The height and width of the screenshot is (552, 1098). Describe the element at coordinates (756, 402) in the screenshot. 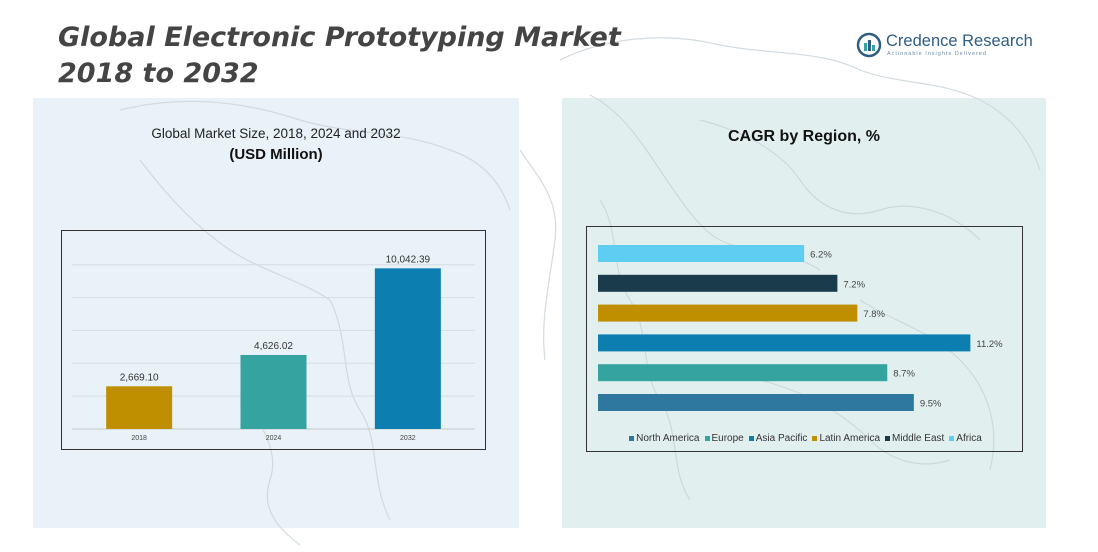

I see `bar-north-america` at that location.